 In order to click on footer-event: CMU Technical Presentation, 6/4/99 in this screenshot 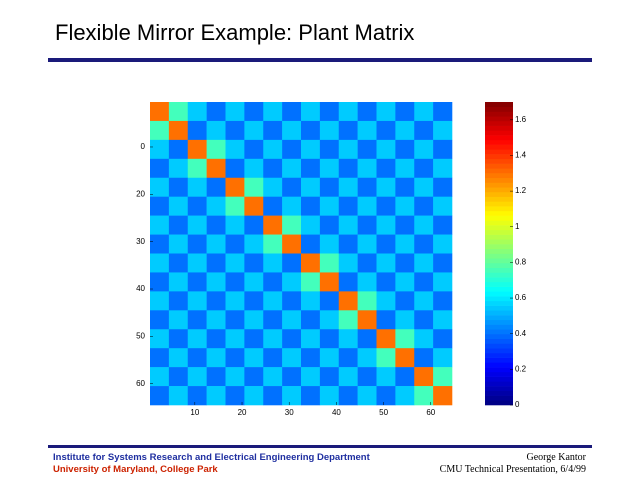, I will do `click(513, 469)`.